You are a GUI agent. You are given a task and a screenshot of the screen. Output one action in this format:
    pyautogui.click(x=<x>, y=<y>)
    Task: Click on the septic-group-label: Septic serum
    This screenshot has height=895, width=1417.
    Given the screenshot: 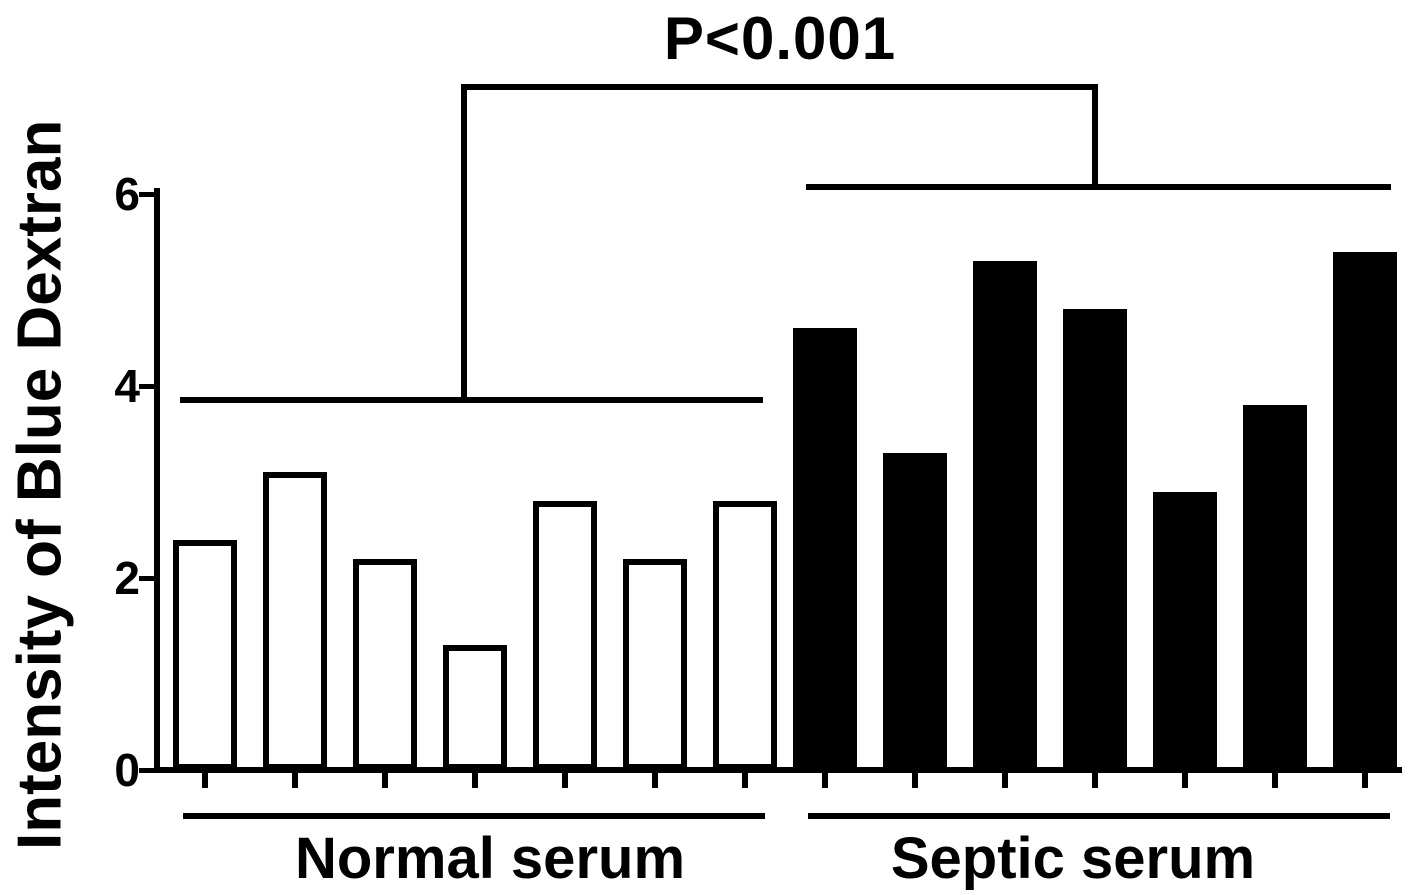 What is the action you would take?
    pyautogui.click(x=1073, y=858)
    